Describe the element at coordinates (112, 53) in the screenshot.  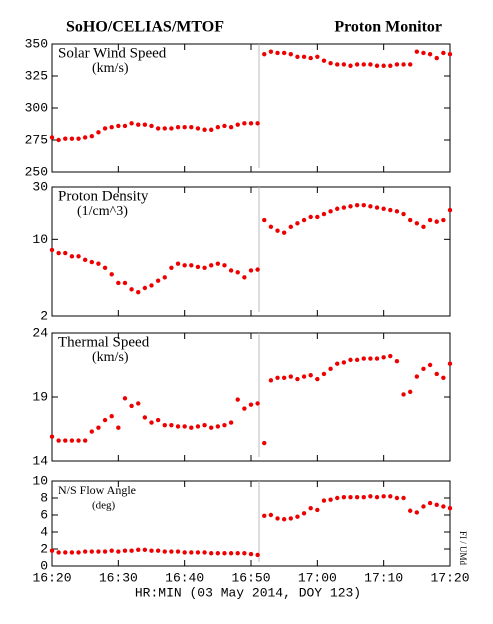
I see `panel-title: Solar Wind Speed` at that location.